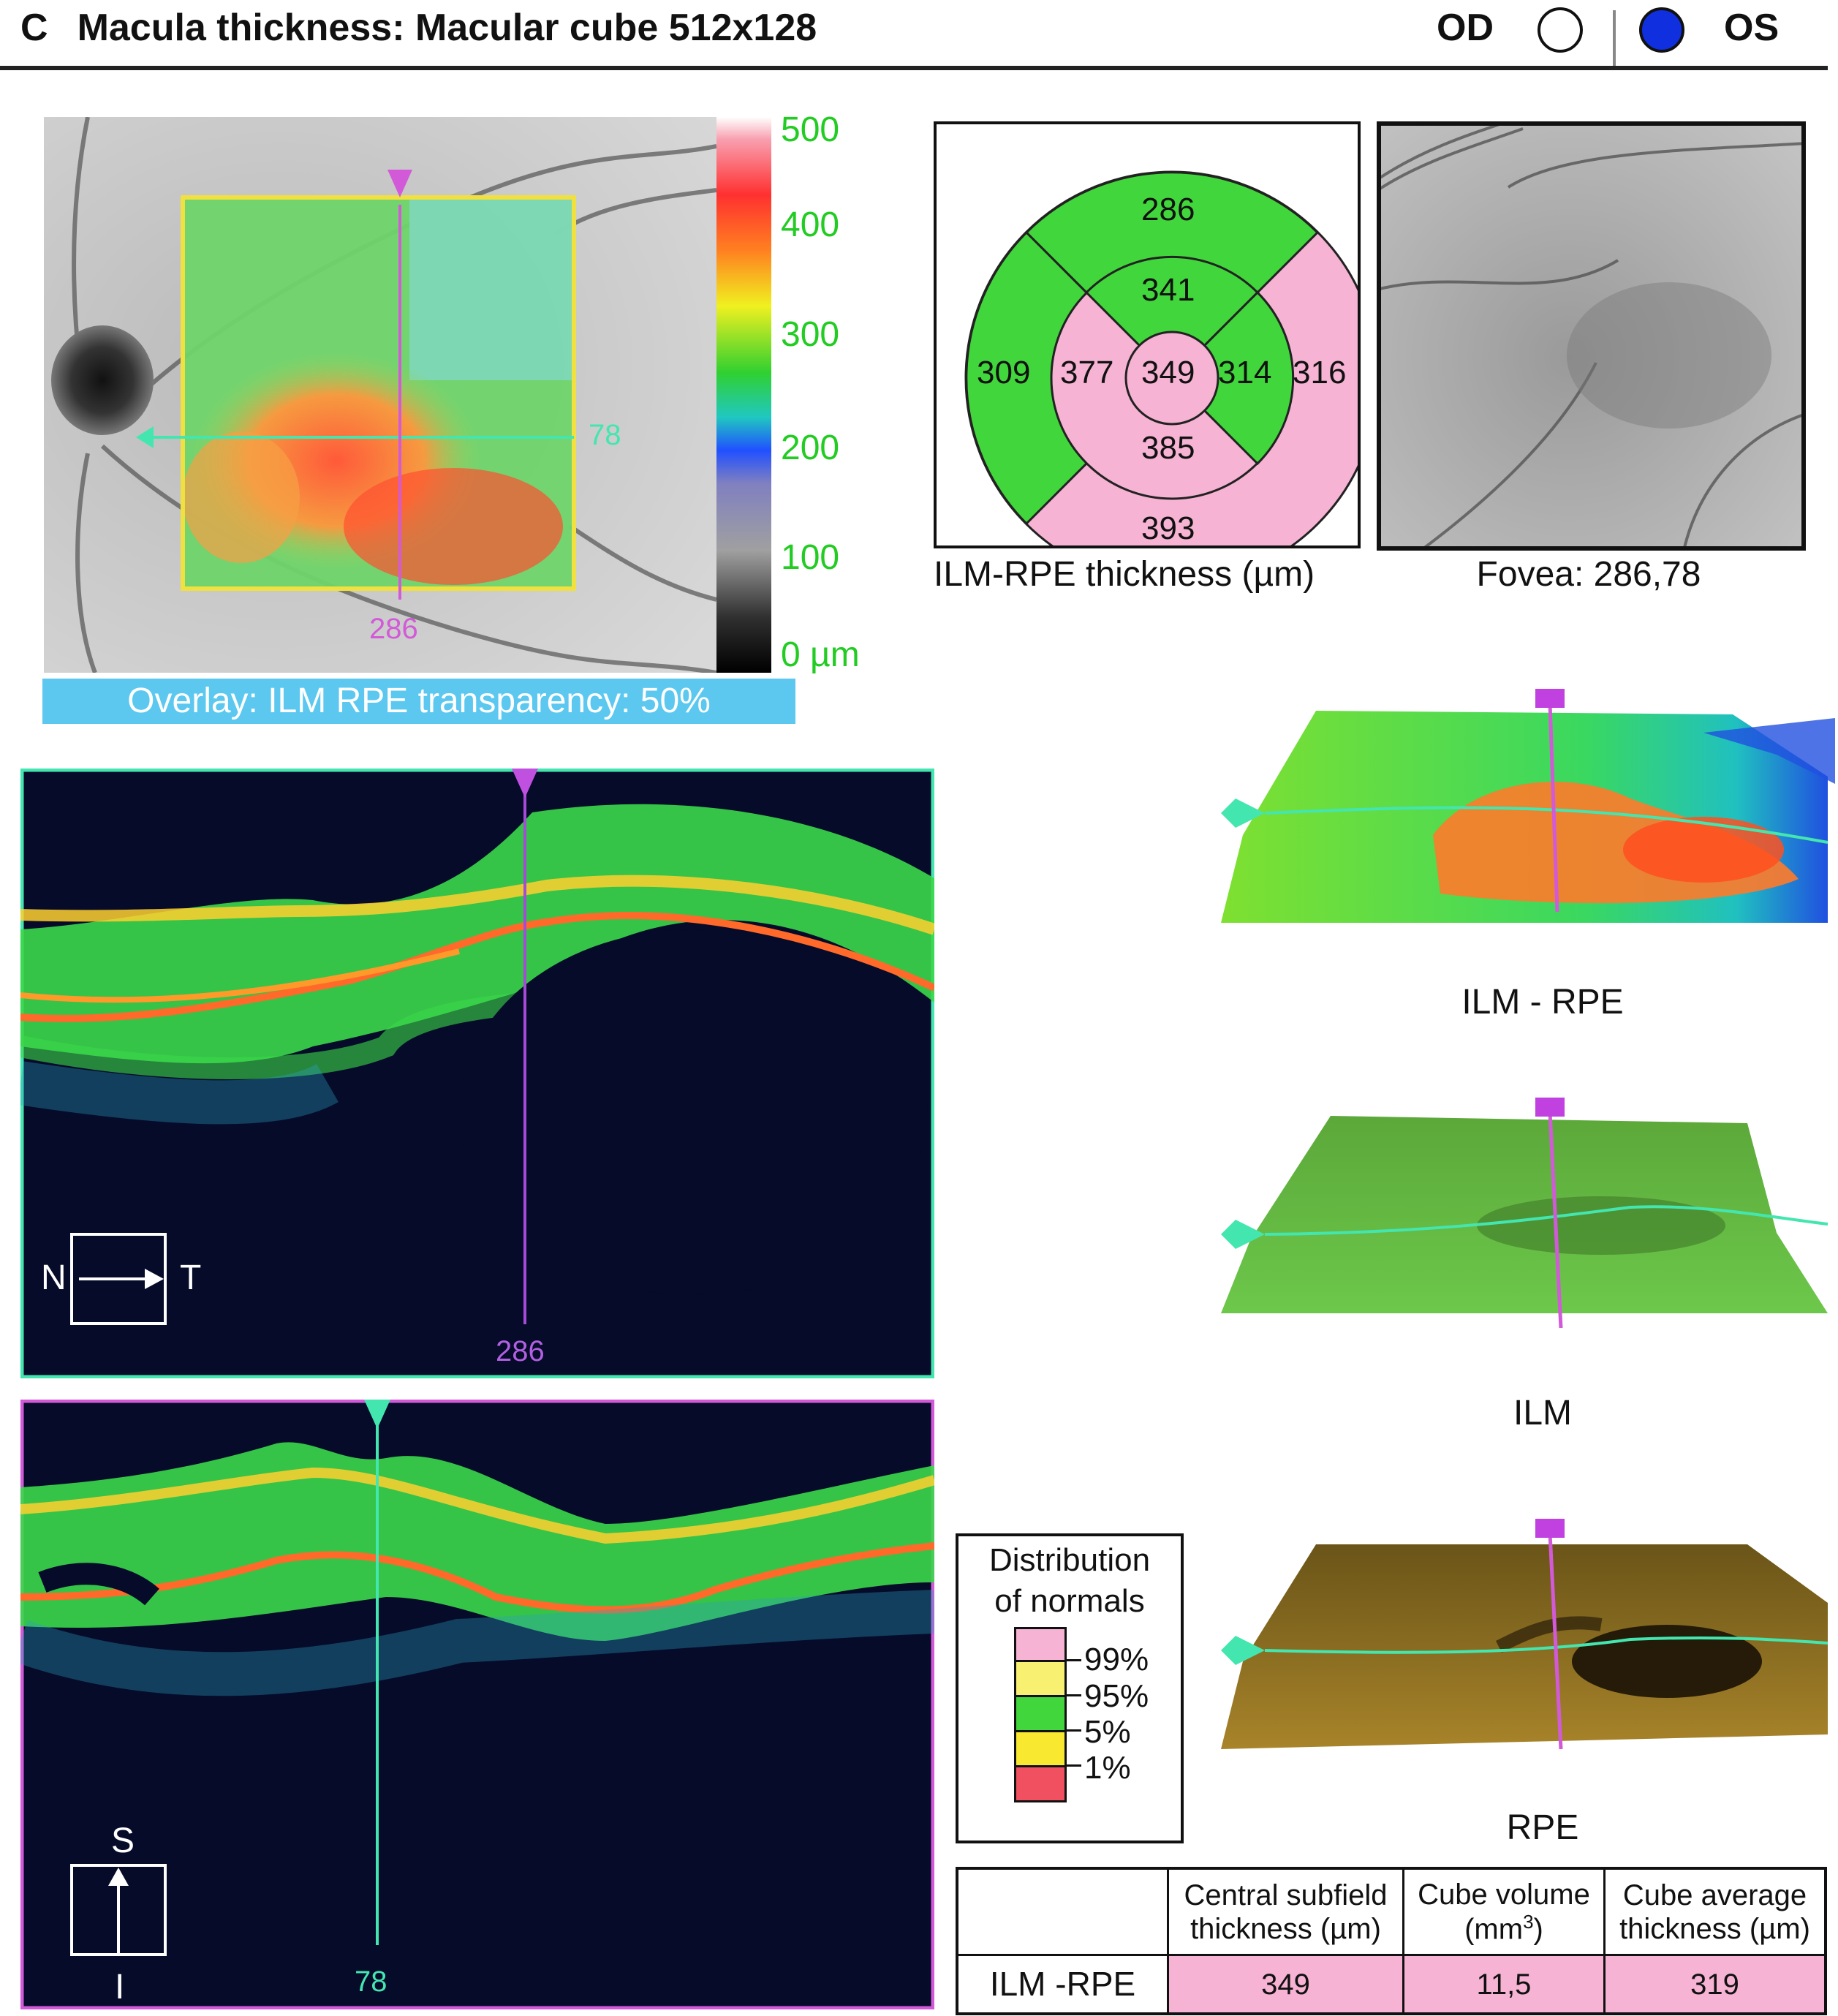  What do you see at coordinates (102, 380) in the screenshot?
I see `optic-disc` at bounding box center [102, 380].